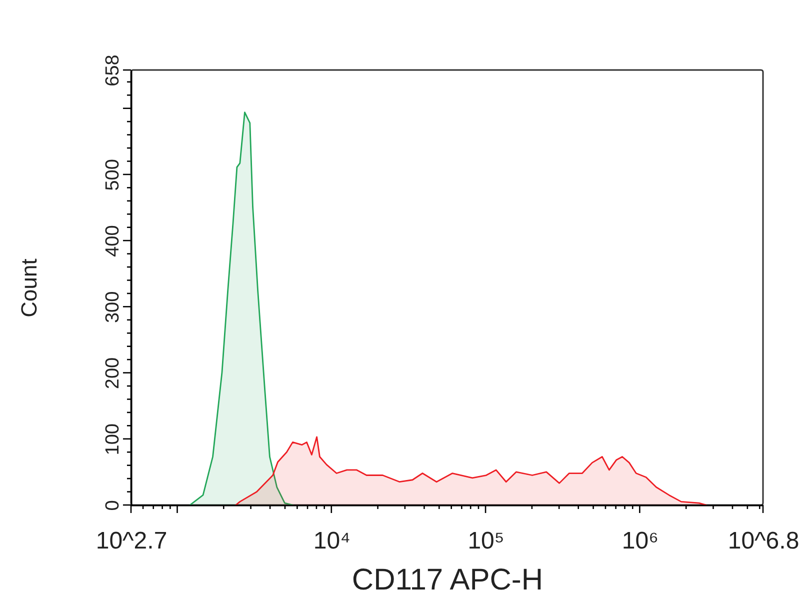  Describe the element at coordinates (764, 541) in the screenshot. I see `x-tick-label: 10^6.8` at that location.